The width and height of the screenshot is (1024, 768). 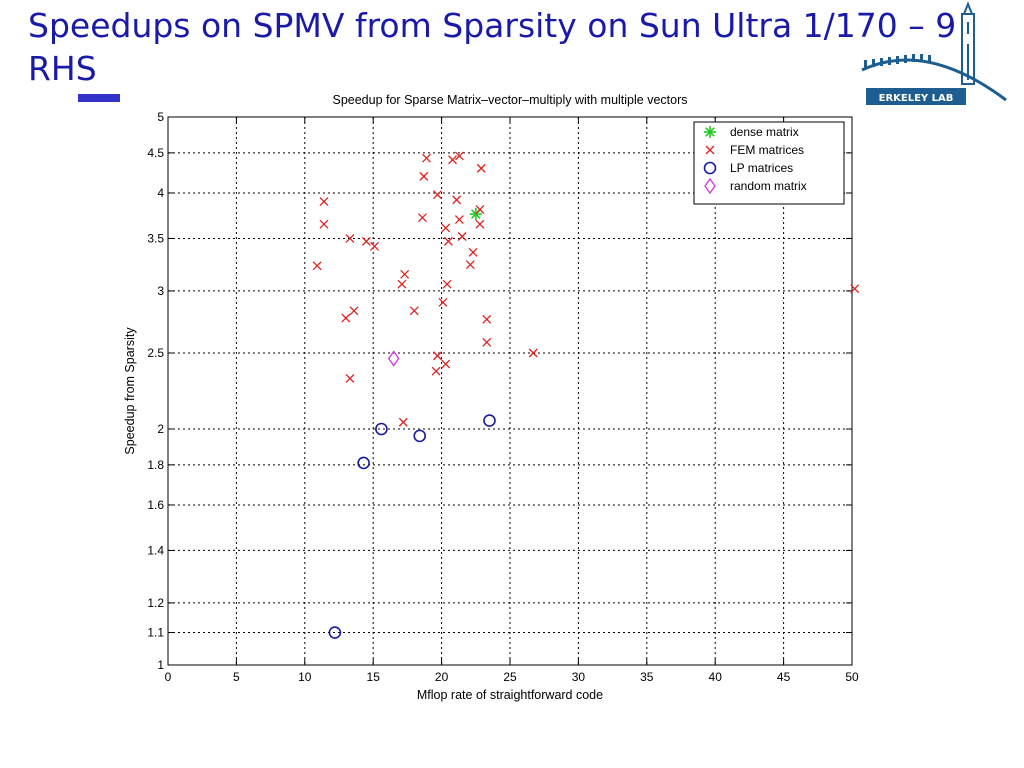 What do you see at coordinates (160, 193) in the screenshot?
I see `y-tick-label: 4` at bounding box center [160, 193].